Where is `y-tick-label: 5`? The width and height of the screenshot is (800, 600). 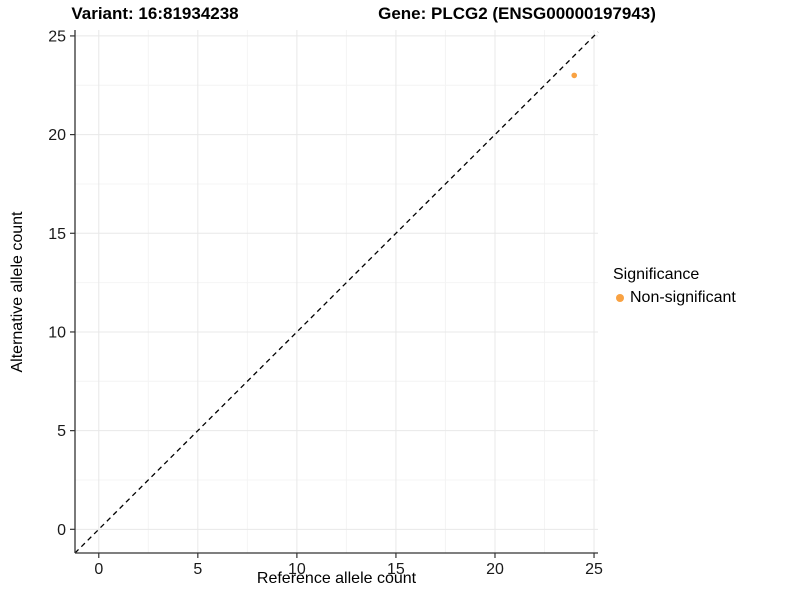 y-tick-label: 5 is located at coordinates (61, 431).